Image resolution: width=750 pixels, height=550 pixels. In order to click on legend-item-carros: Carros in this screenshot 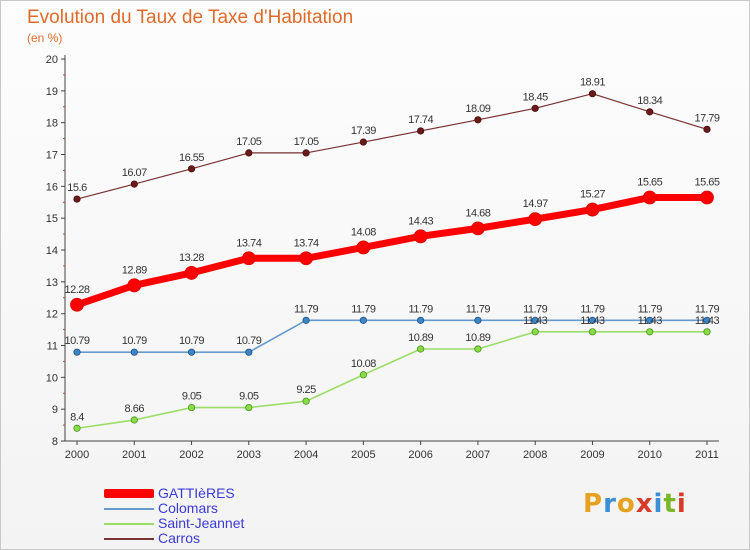, I will do `click(204, 538)`.